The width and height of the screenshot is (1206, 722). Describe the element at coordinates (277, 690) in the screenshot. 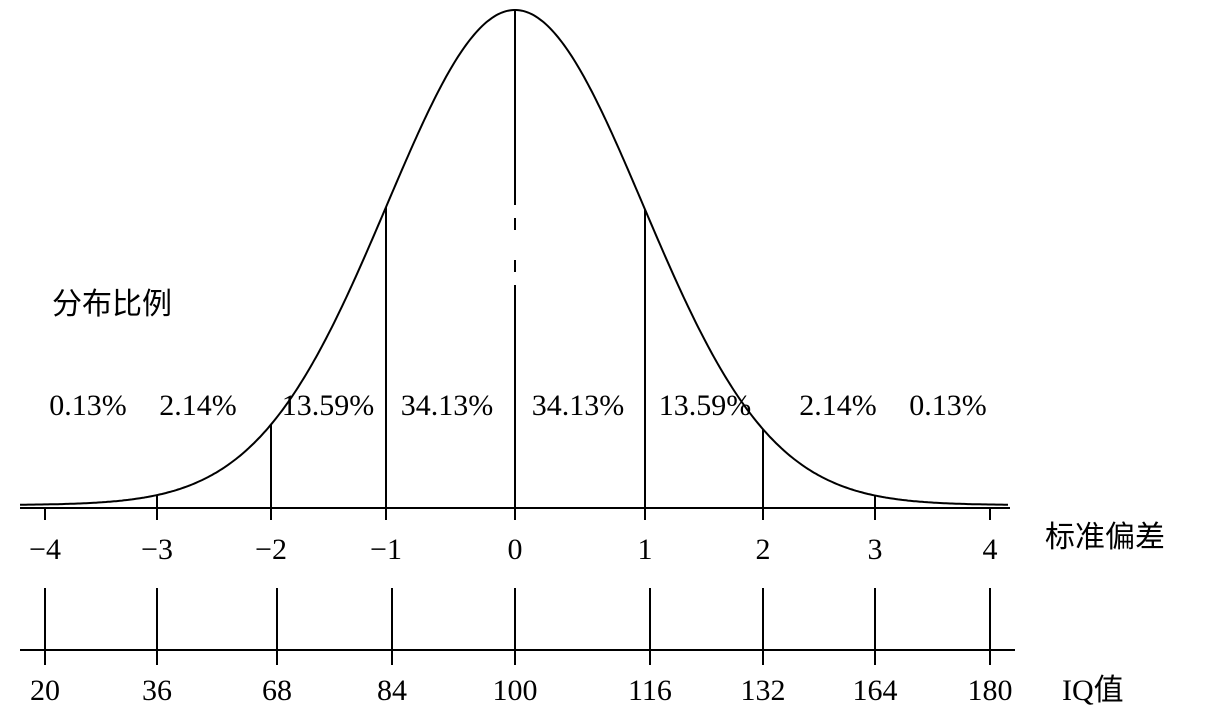

I see `iq-tick-label: 68` at that location.